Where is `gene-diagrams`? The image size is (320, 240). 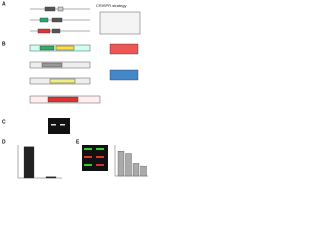
gene-diagrams is located at coordinates (85, 20).